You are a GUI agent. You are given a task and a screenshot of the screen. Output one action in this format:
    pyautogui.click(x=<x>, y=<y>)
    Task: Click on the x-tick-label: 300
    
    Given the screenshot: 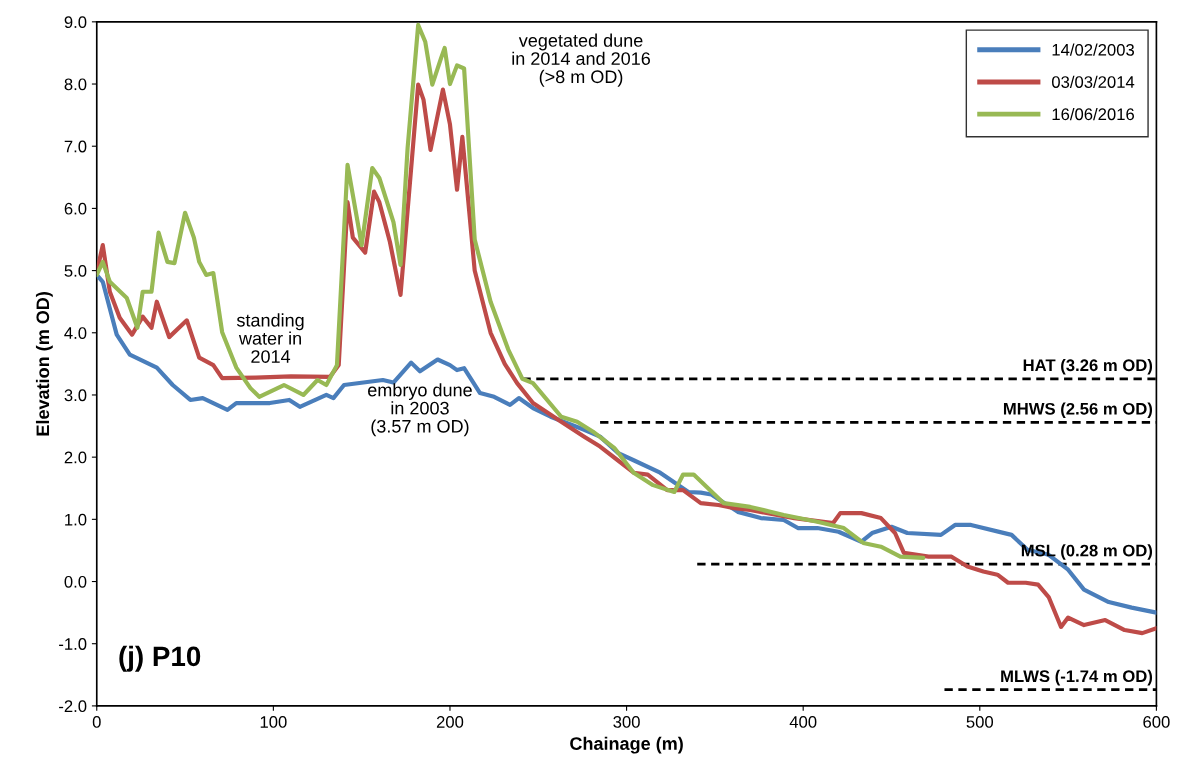 What is the action you would take?
    pyautogui.click(x=626, y=722)
    